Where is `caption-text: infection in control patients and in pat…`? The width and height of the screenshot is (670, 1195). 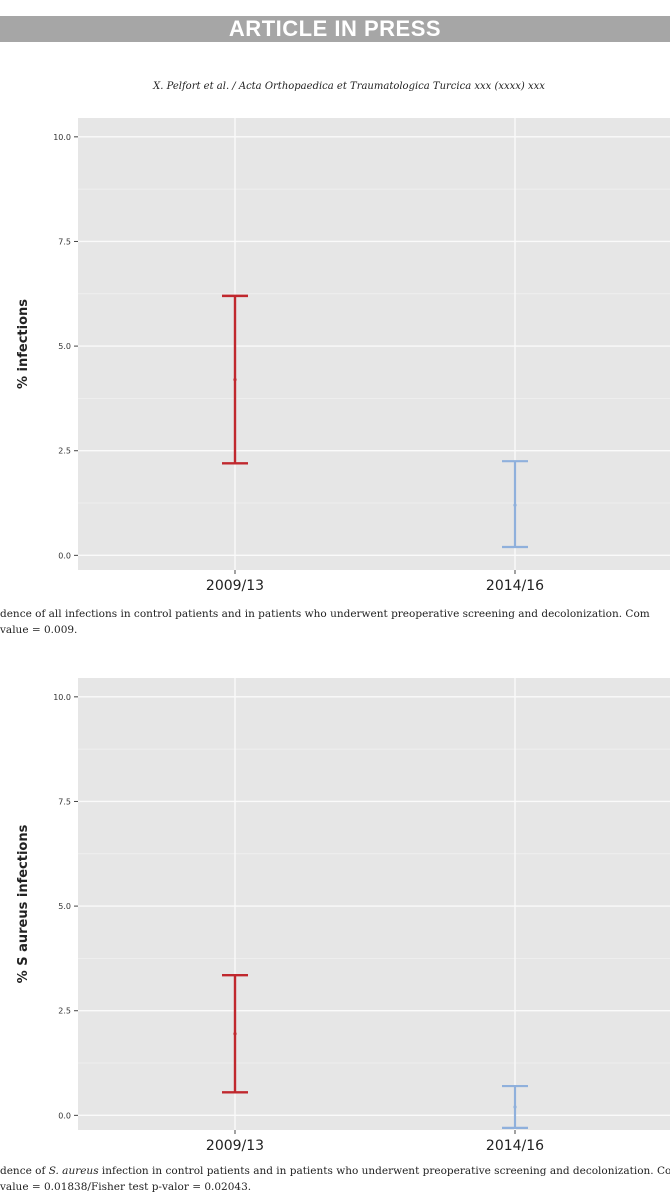 caption-text: infection in control patients and in pat… is located at coordinates (384, 1171).